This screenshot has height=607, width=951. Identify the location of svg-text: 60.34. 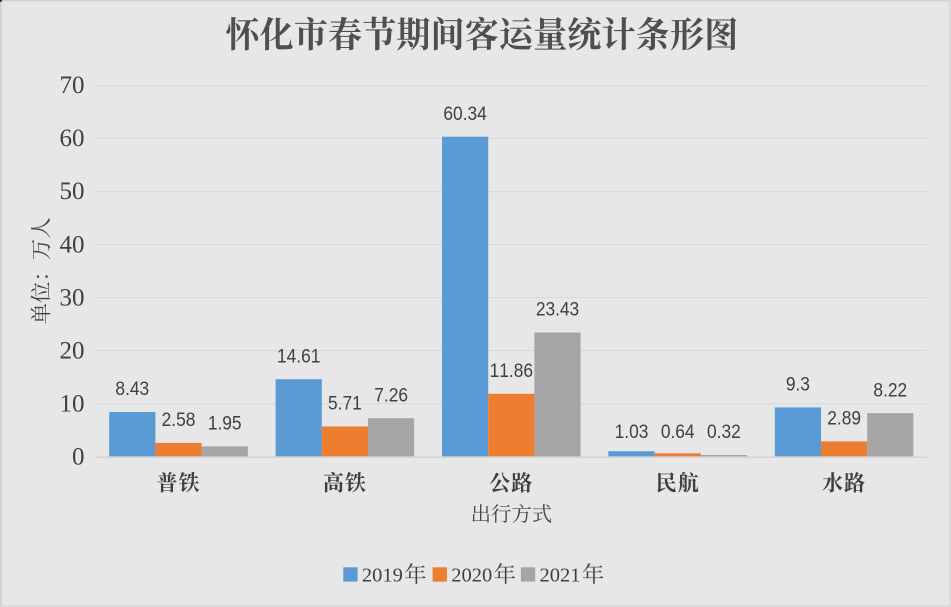
(464, 113).